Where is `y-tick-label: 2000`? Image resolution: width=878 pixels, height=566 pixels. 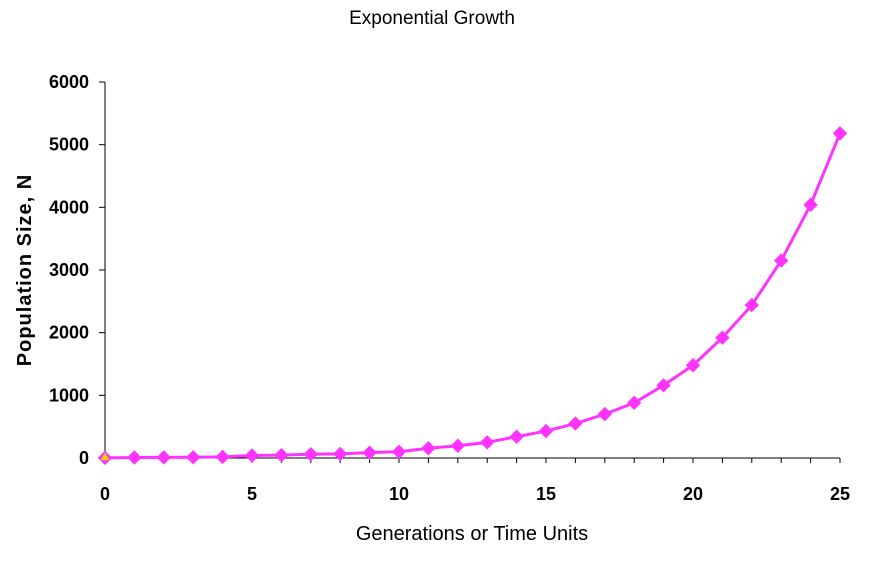 y-tick-label: 2000 is located at coordinates (69, 333).